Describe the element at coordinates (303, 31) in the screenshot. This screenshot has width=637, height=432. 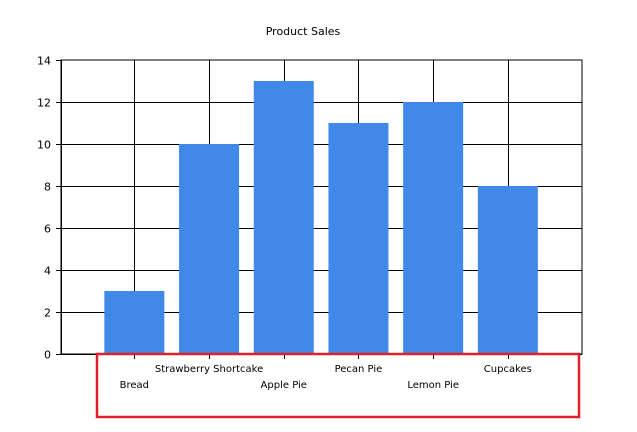
I see `chart-title: Product Sales` at that location.